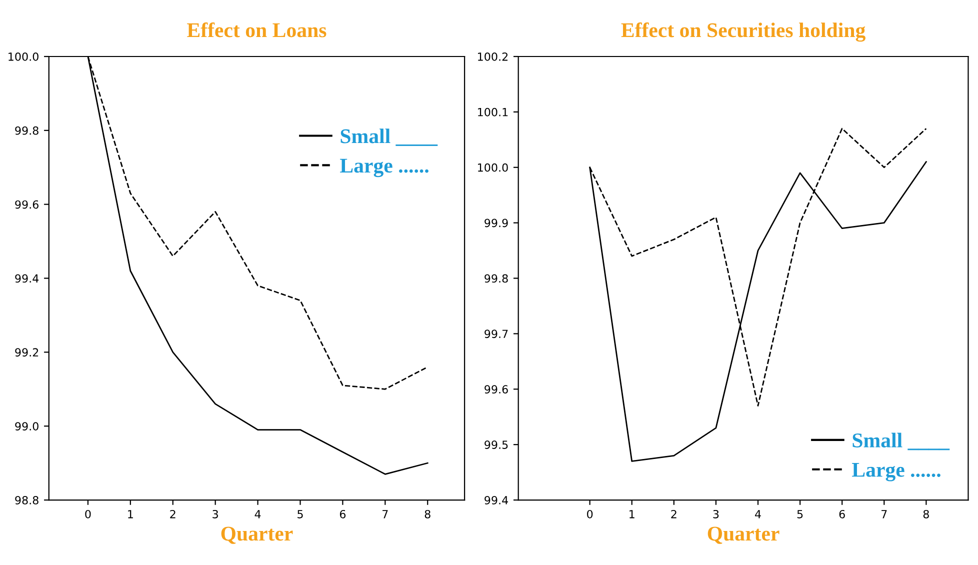  What do you see at coordinates (496, 444) in the screenshot?
I see `y-tick-label: 99.5` at bounding box center [496, 444].